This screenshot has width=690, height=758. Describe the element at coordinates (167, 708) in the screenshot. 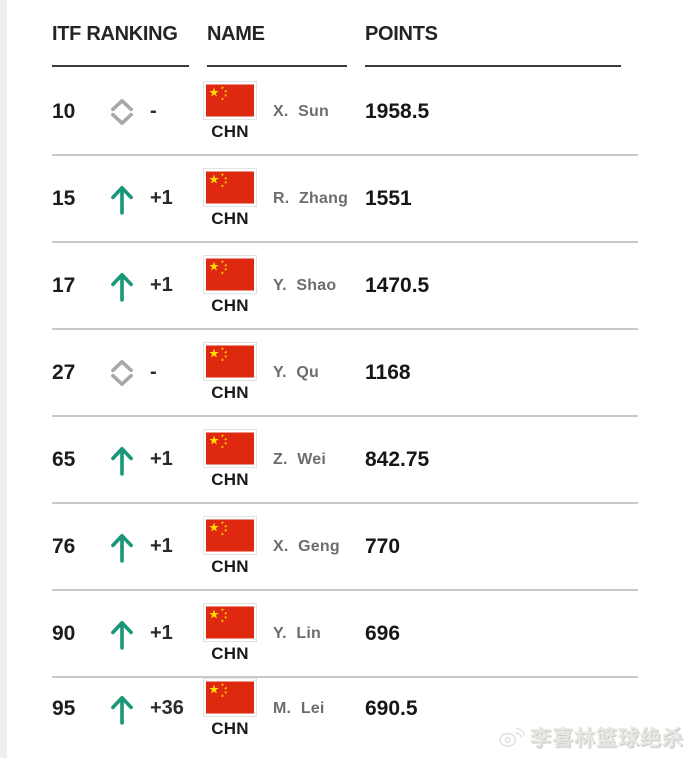

I see `ranking-change-value: +36` at that location.